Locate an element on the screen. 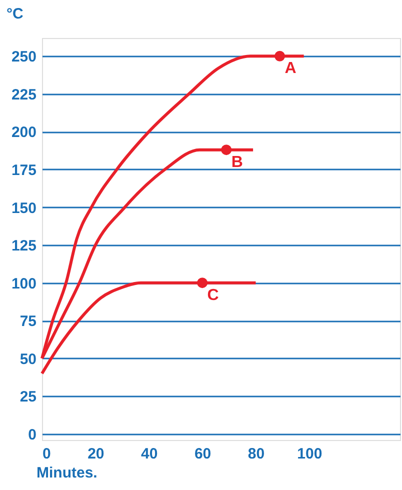 The width and height of the screenshot is (402, 490). x-tick-label: 100 is located at coordinates (309, 454).